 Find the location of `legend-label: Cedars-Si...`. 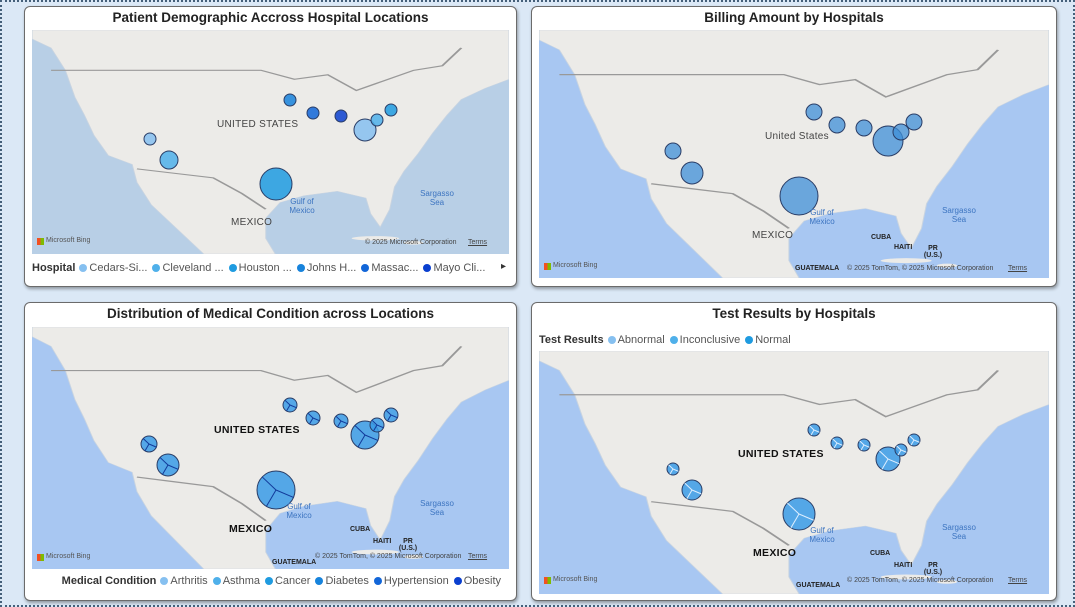

legend-label: Cedars-Si... is located at coordinates (118, 268).